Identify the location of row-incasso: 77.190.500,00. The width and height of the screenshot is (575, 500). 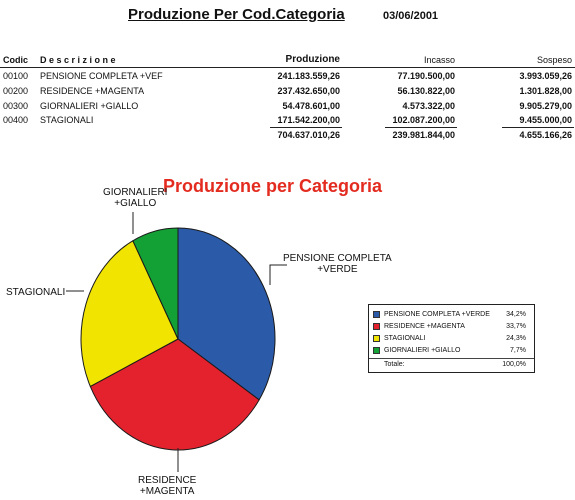
(426, 76).